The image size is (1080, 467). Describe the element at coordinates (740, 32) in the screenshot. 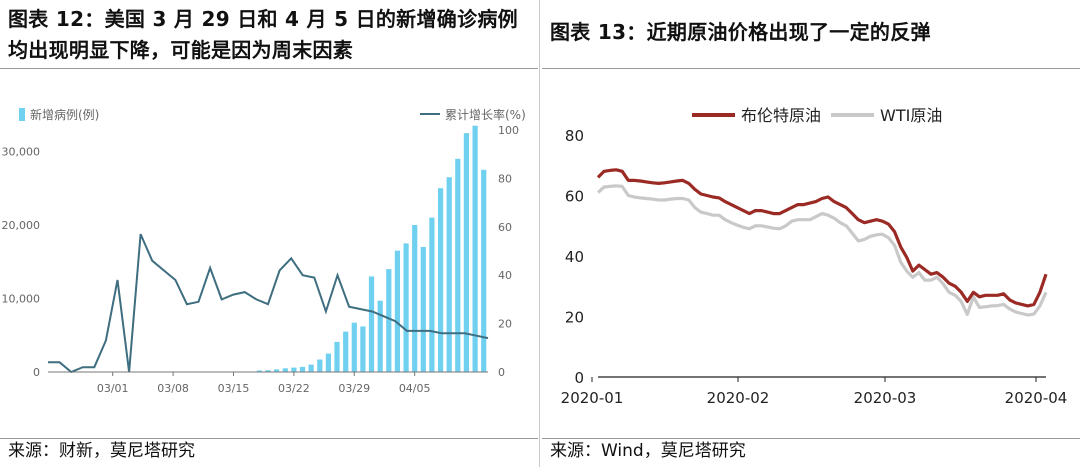

I see `right-figure-title: 图表 13：近期原油价格出现了一定的反弹` at that location.